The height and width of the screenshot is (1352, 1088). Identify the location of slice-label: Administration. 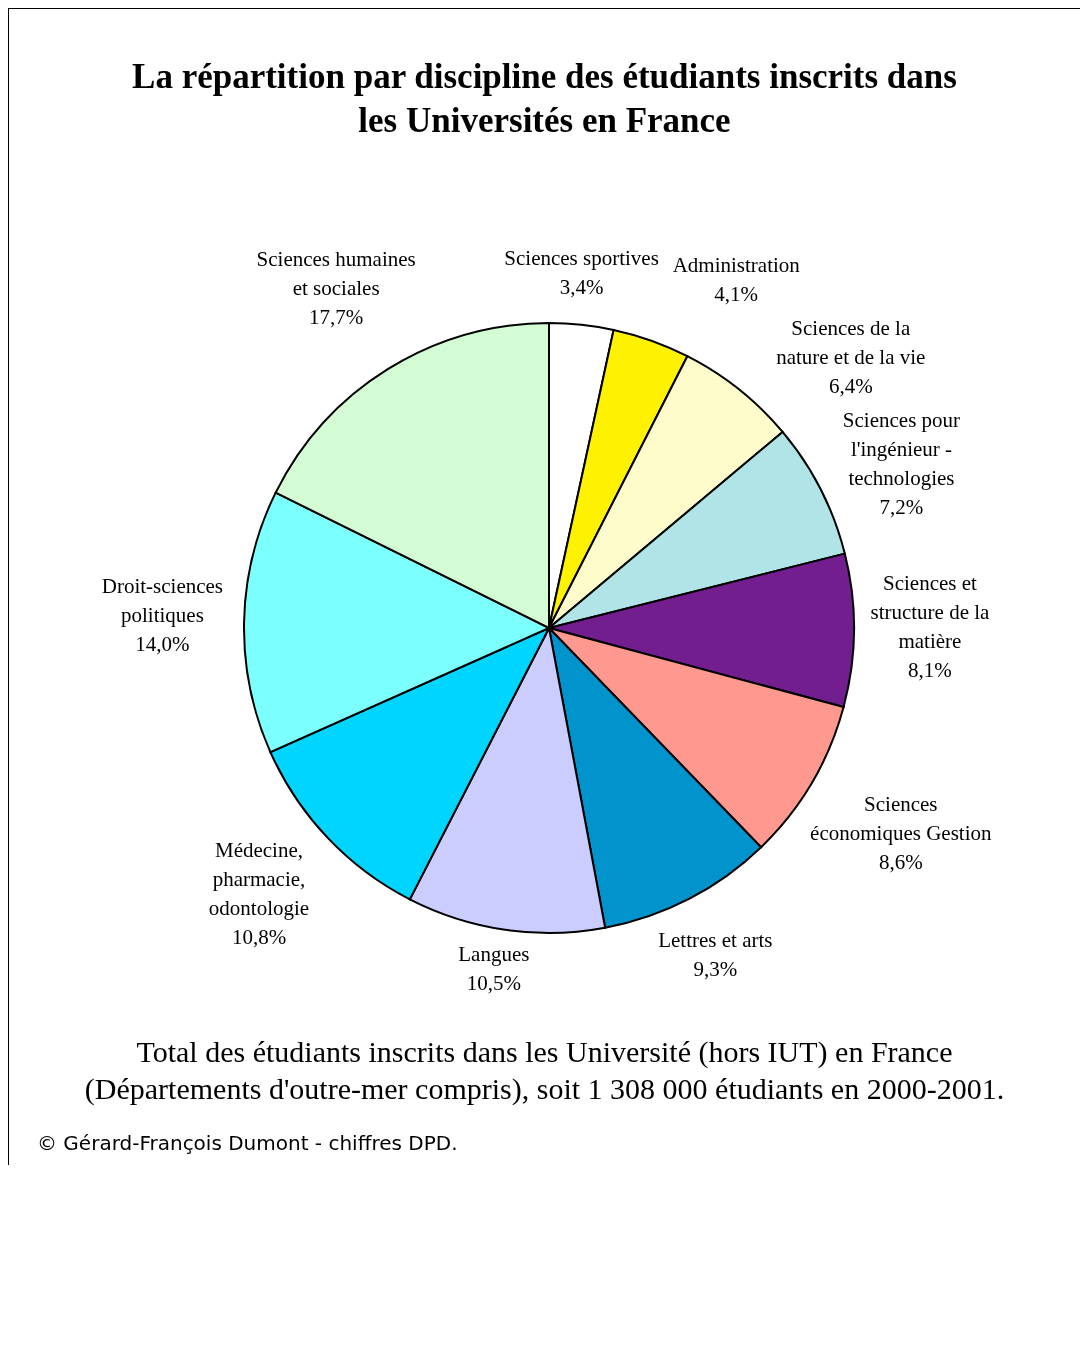
(736, 265).